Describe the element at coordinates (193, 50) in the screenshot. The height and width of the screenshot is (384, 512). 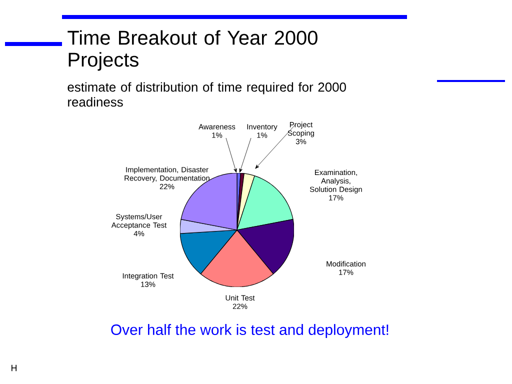
I see `chart-title: Time Breakout of Year 2000 Projects` at that location.